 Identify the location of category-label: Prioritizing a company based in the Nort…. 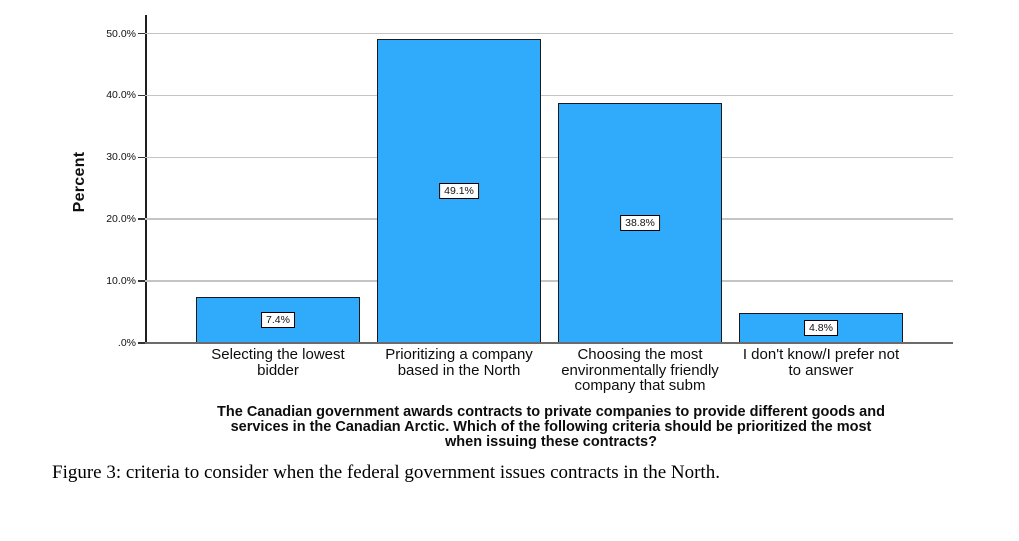
(459, 362).